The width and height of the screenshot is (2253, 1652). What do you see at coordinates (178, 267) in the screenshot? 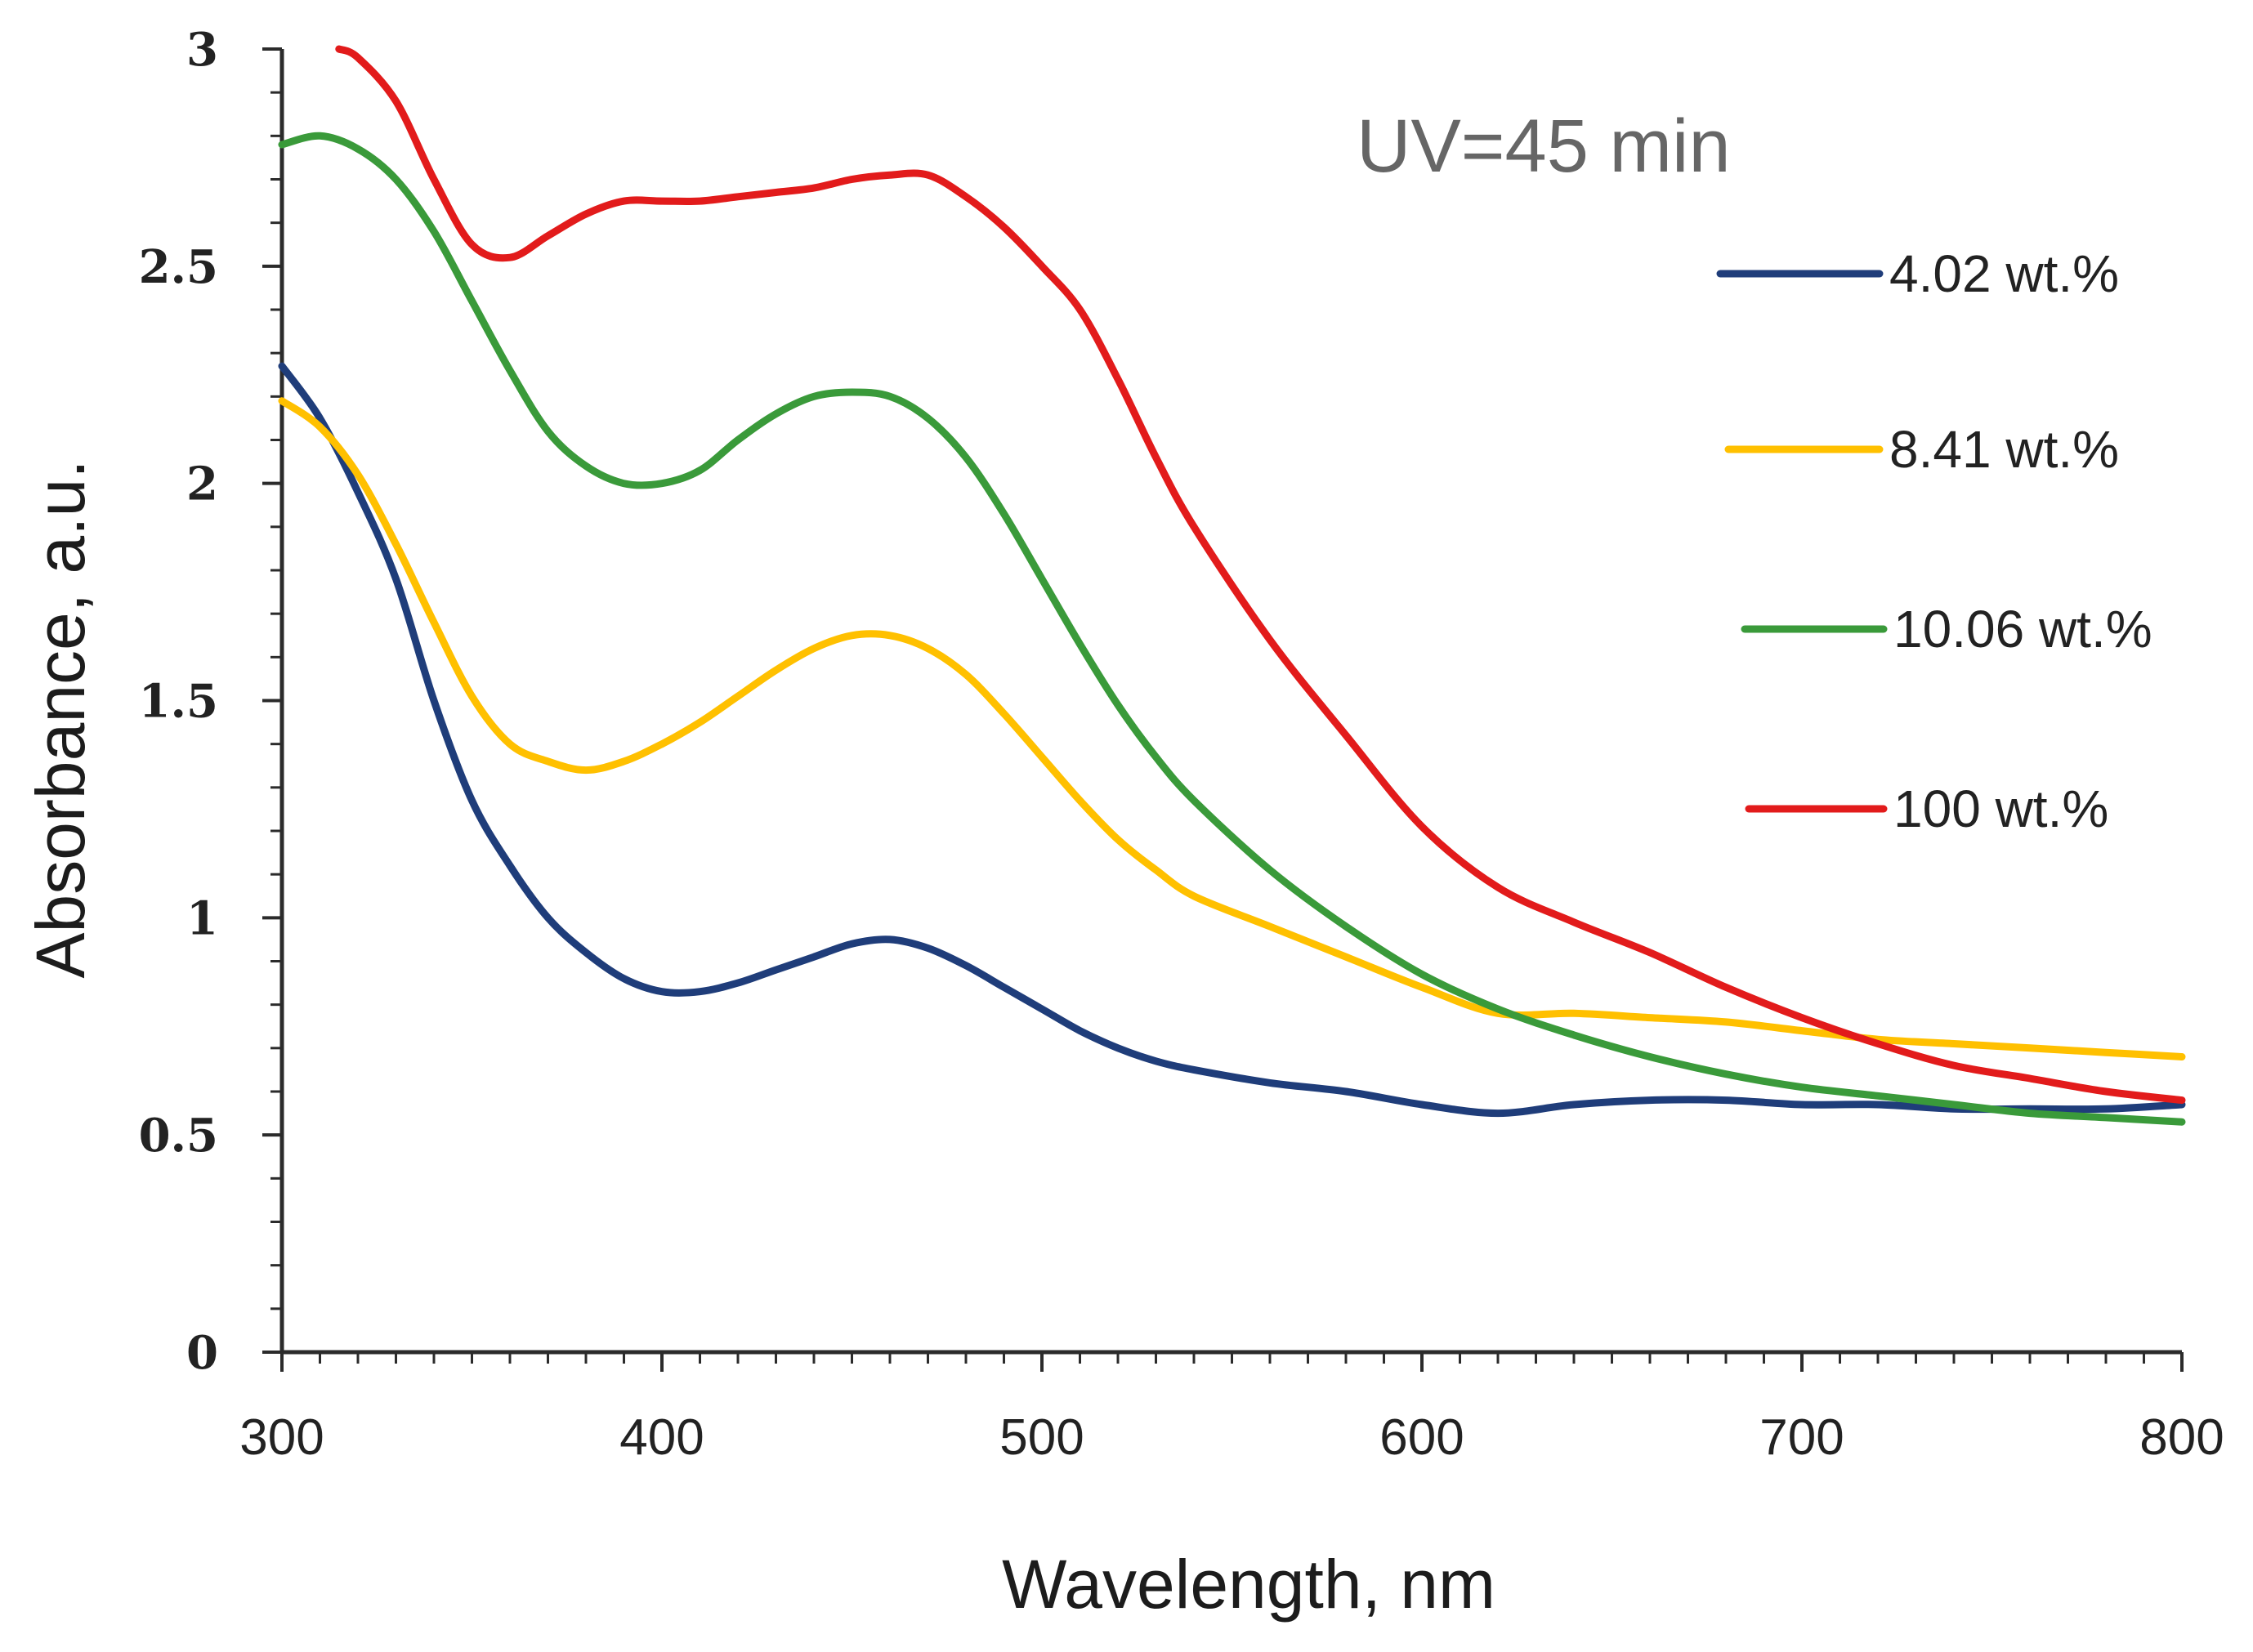
I see `y-tick-label: 2.5` at bounding box center [178, 267].